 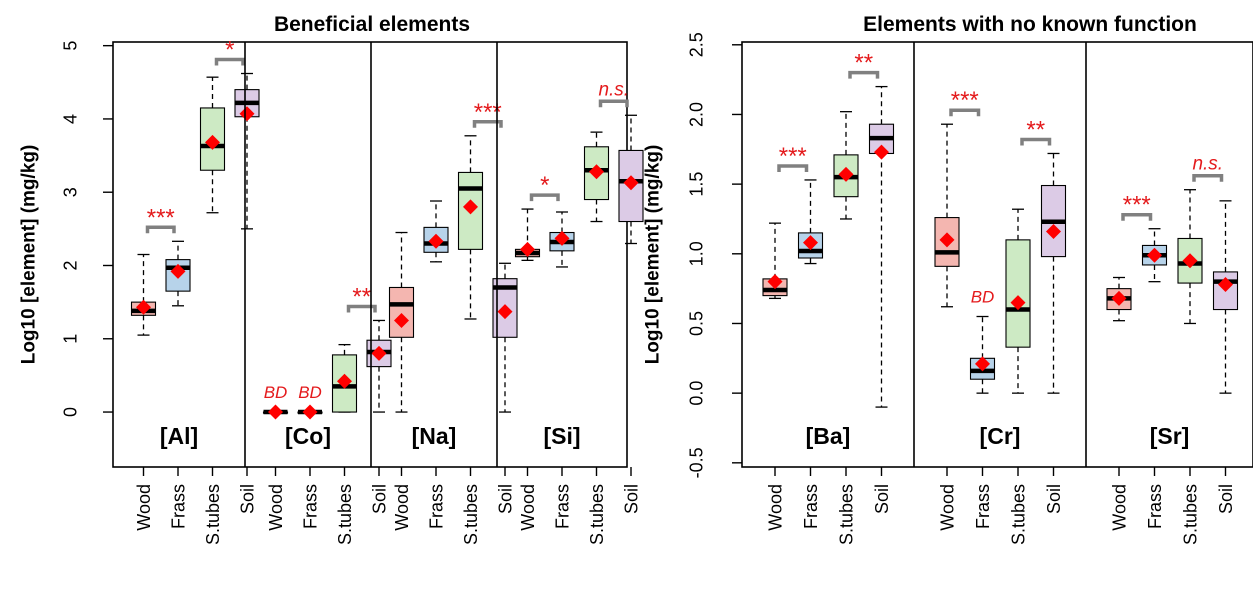 What do you see at coordinates (70, 339) in the screenshot?
I see `y-tick-label: 1` at bounding box center [70, 339].